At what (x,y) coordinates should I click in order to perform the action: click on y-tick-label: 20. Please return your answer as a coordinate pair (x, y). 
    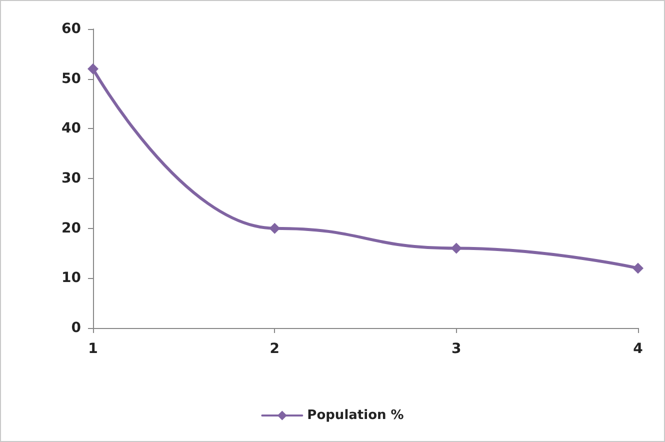
    Looking at the image, I should click on (72, 228).